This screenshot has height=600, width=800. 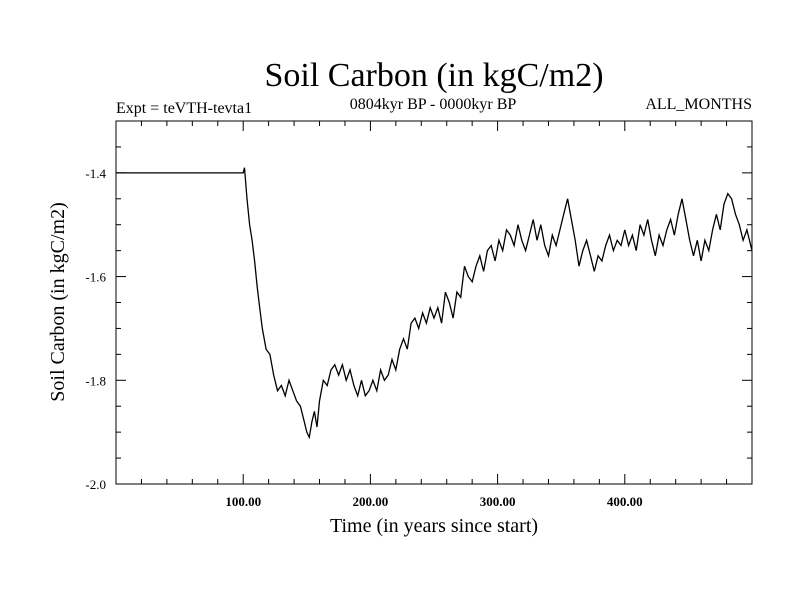 I want to click on x-tick-label: 100.00, so click(x=243, y=501).